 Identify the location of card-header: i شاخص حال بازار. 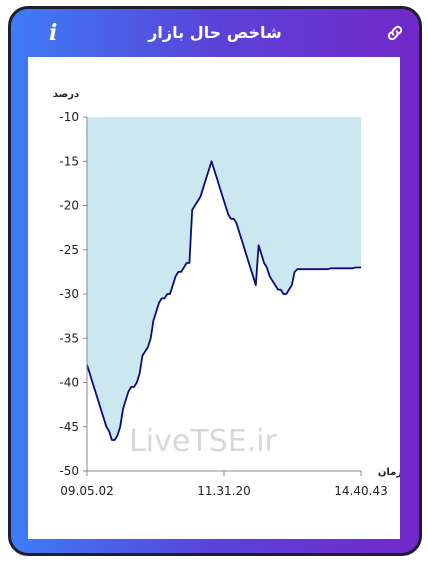
(215, 33).